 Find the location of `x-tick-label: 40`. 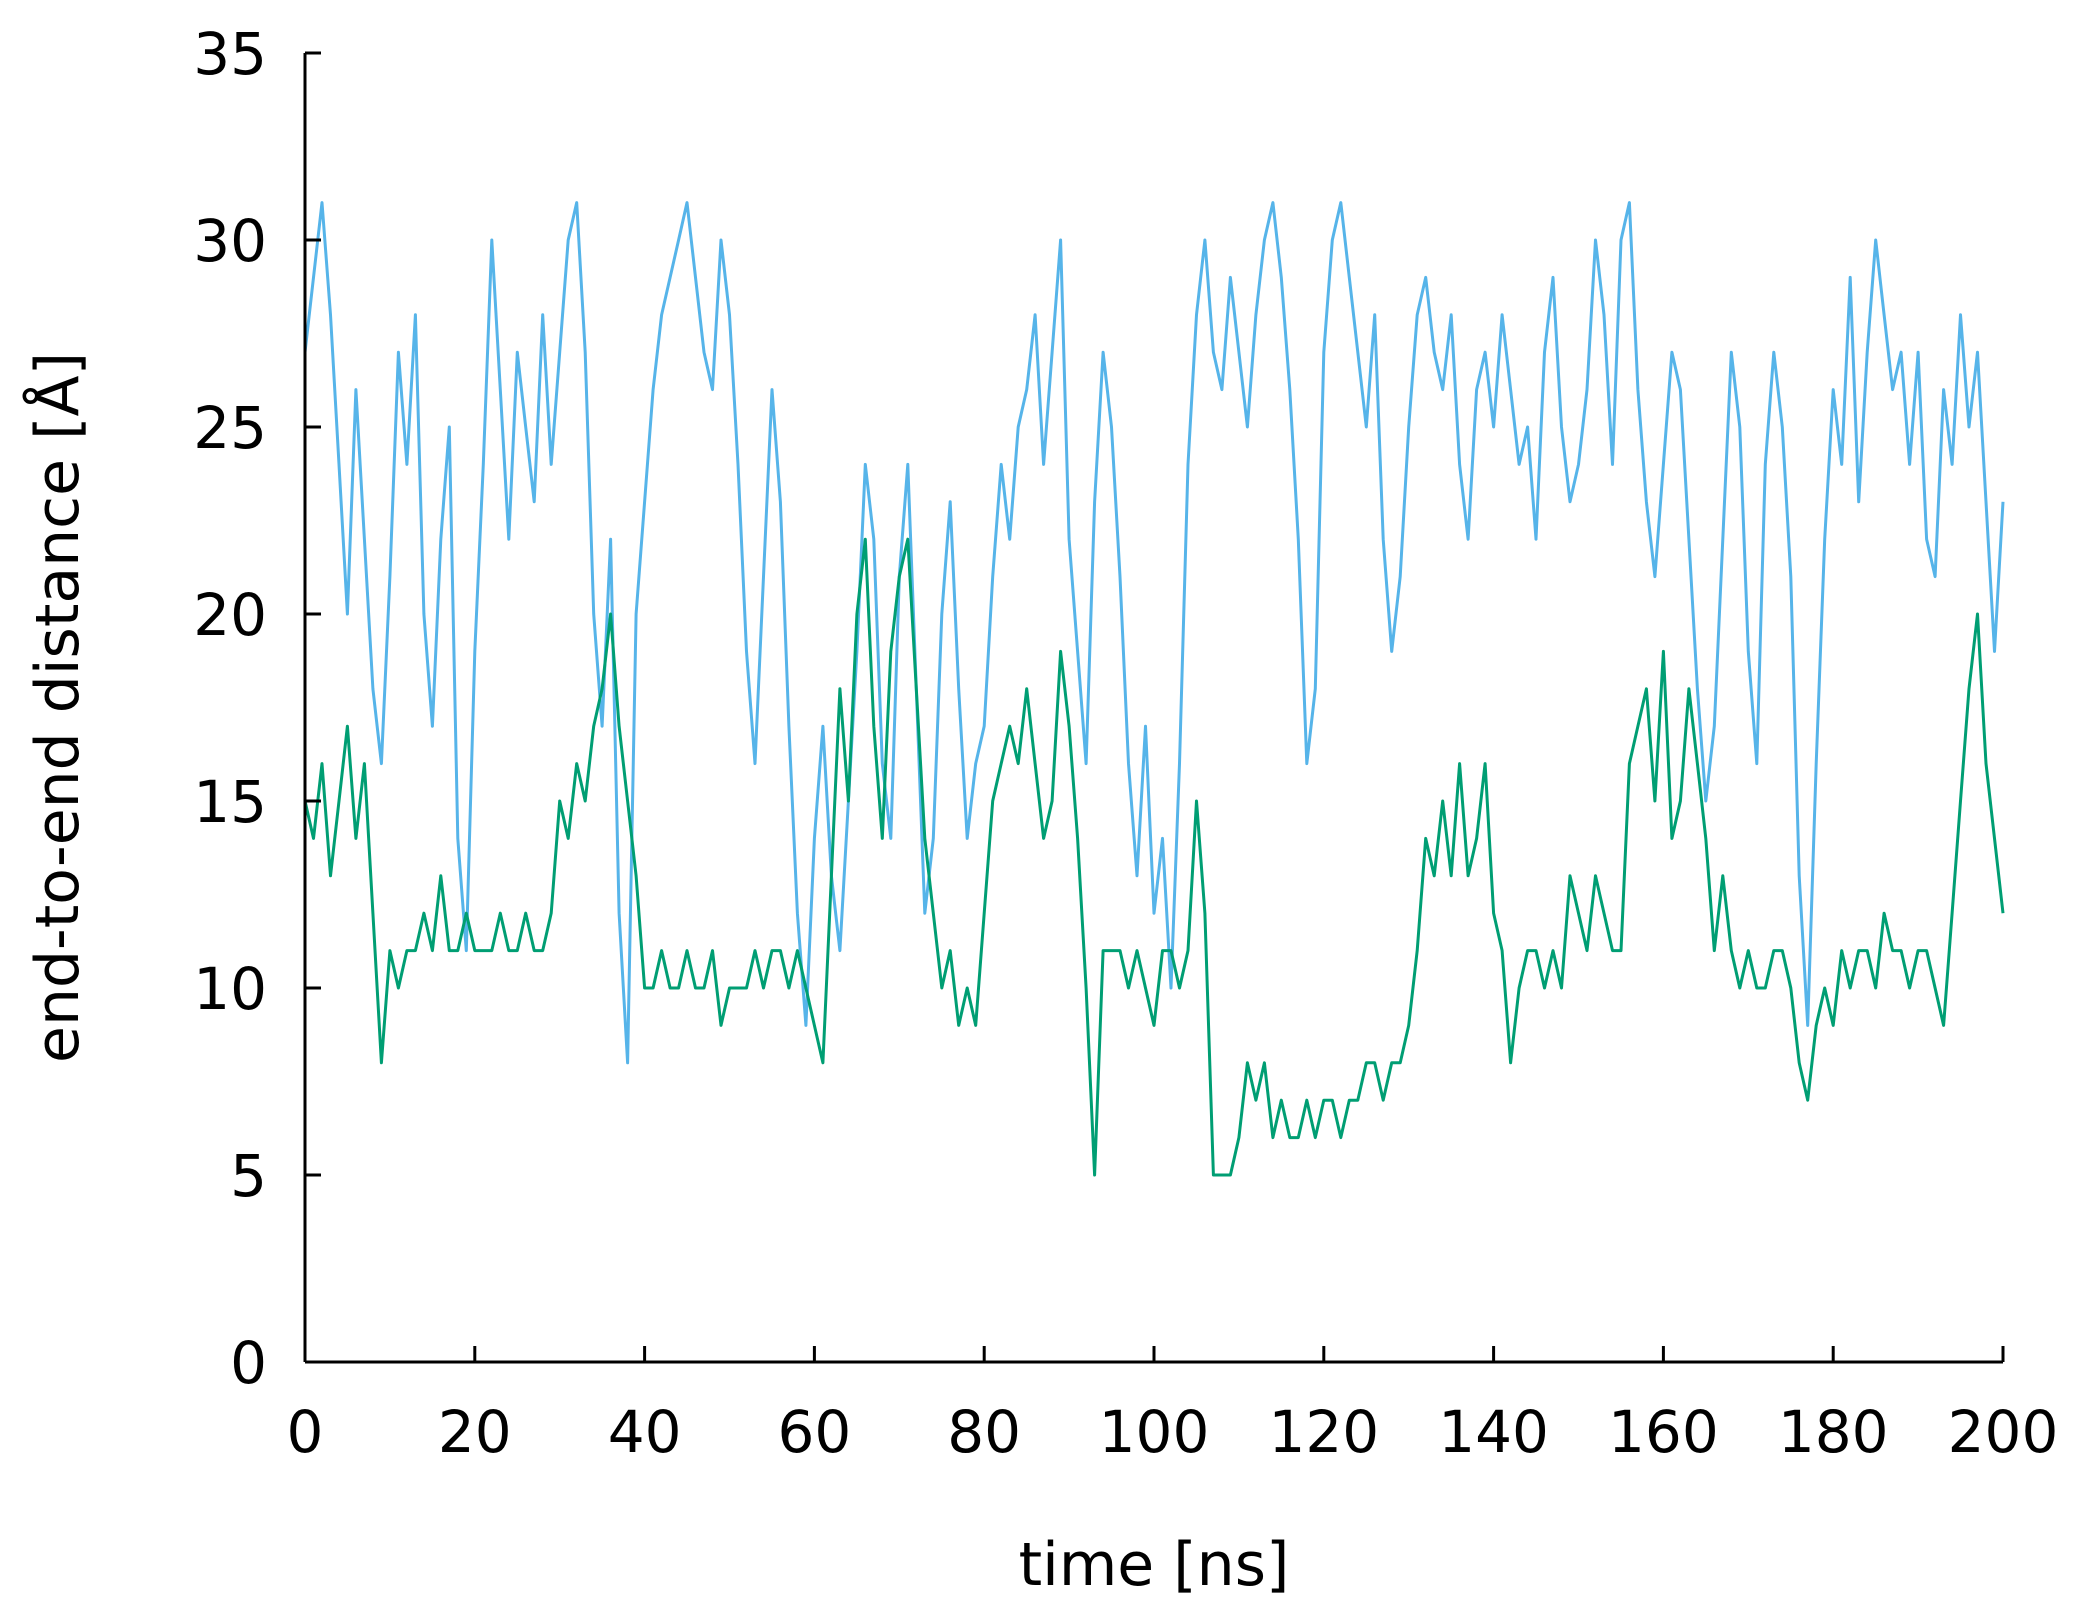

x-tick-label: 40 is located at coordinates (645, 1432).